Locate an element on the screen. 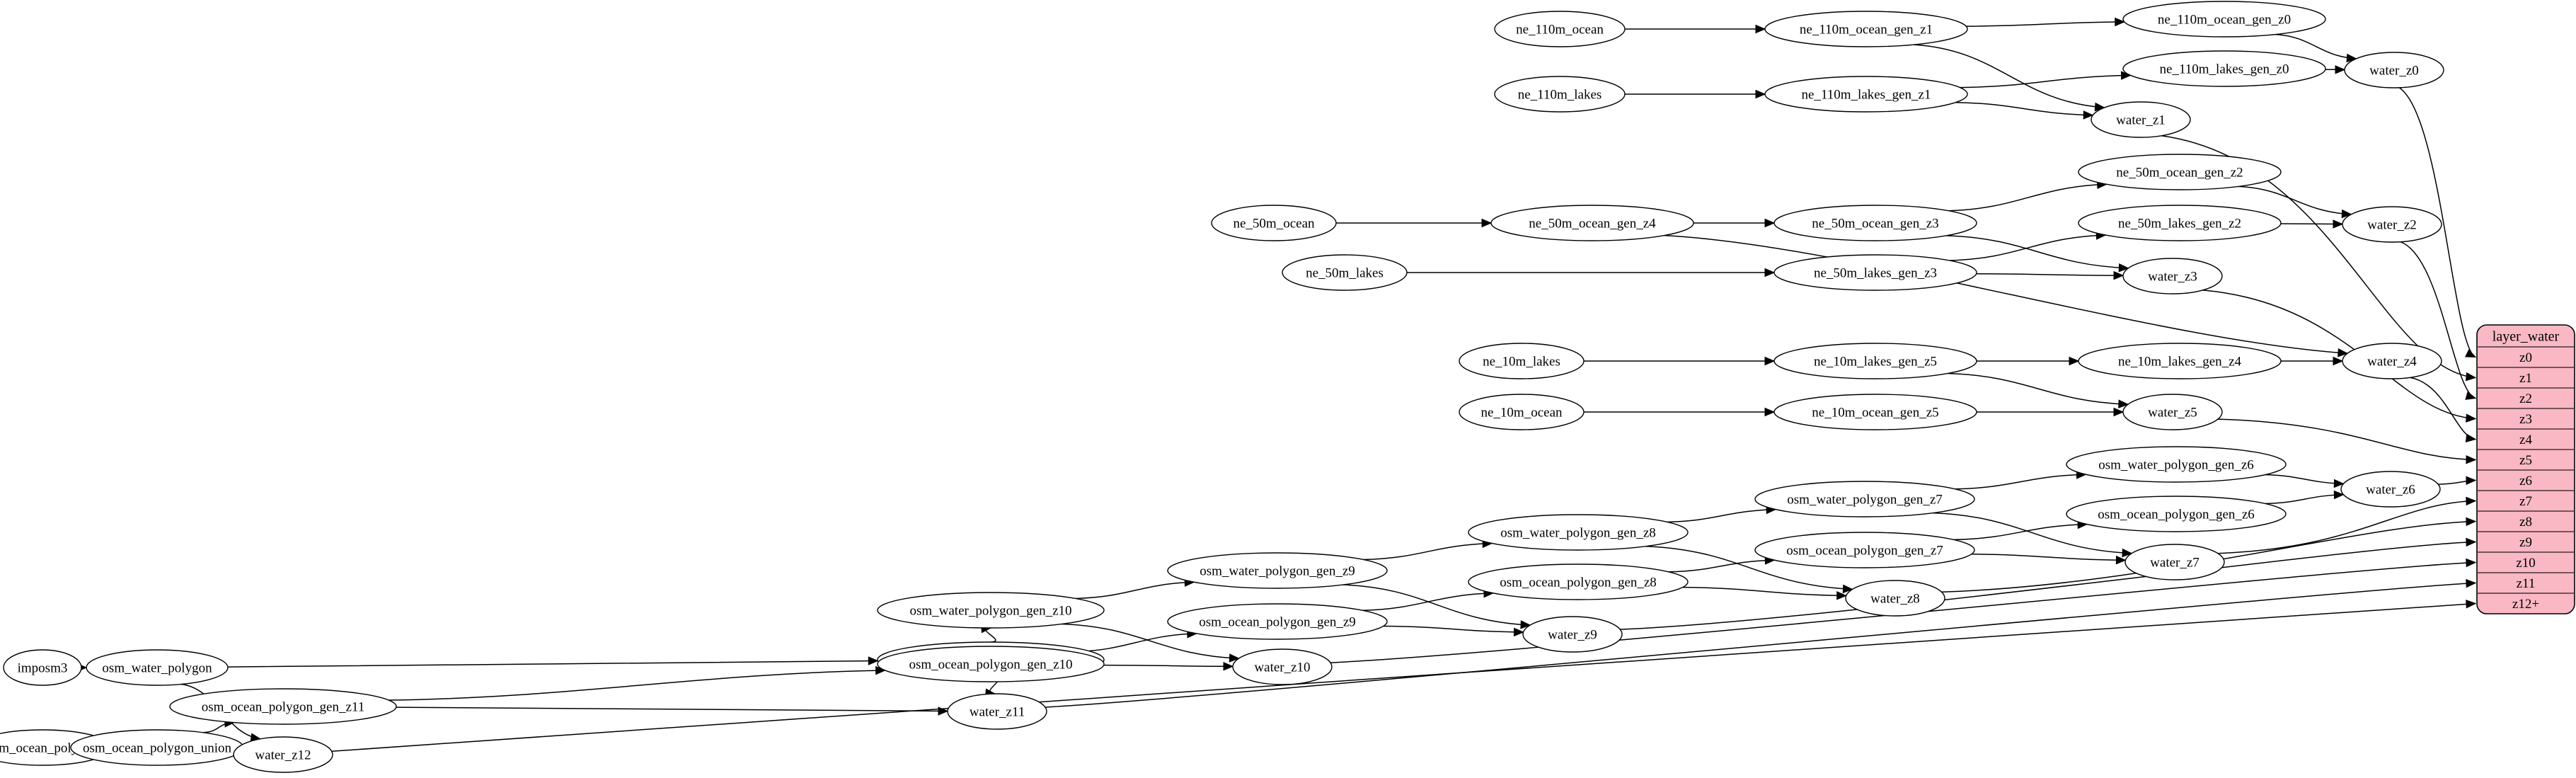  node-osm_ocean_polygon_gen_z10: osm_ocean_polygon_gen_z10 is located at coordinates (991, 664).